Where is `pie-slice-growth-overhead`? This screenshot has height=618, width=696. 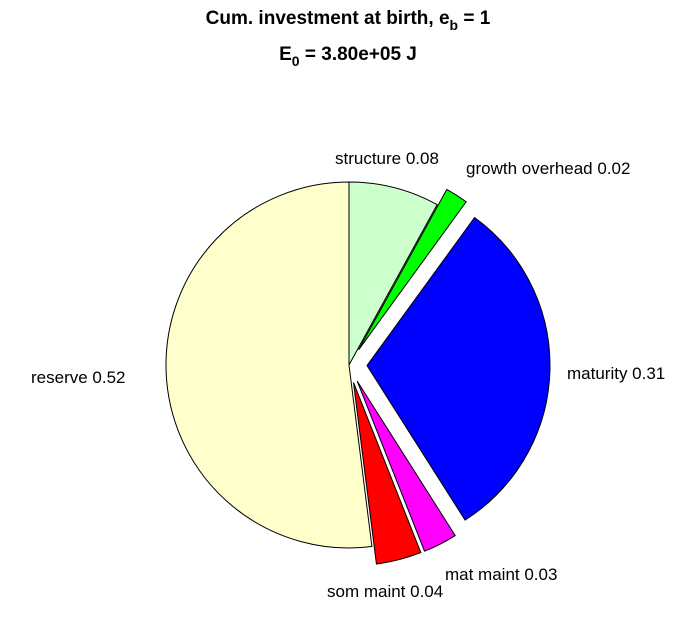 pie-slice-growth-overhead is located at coordinates (412, 269).